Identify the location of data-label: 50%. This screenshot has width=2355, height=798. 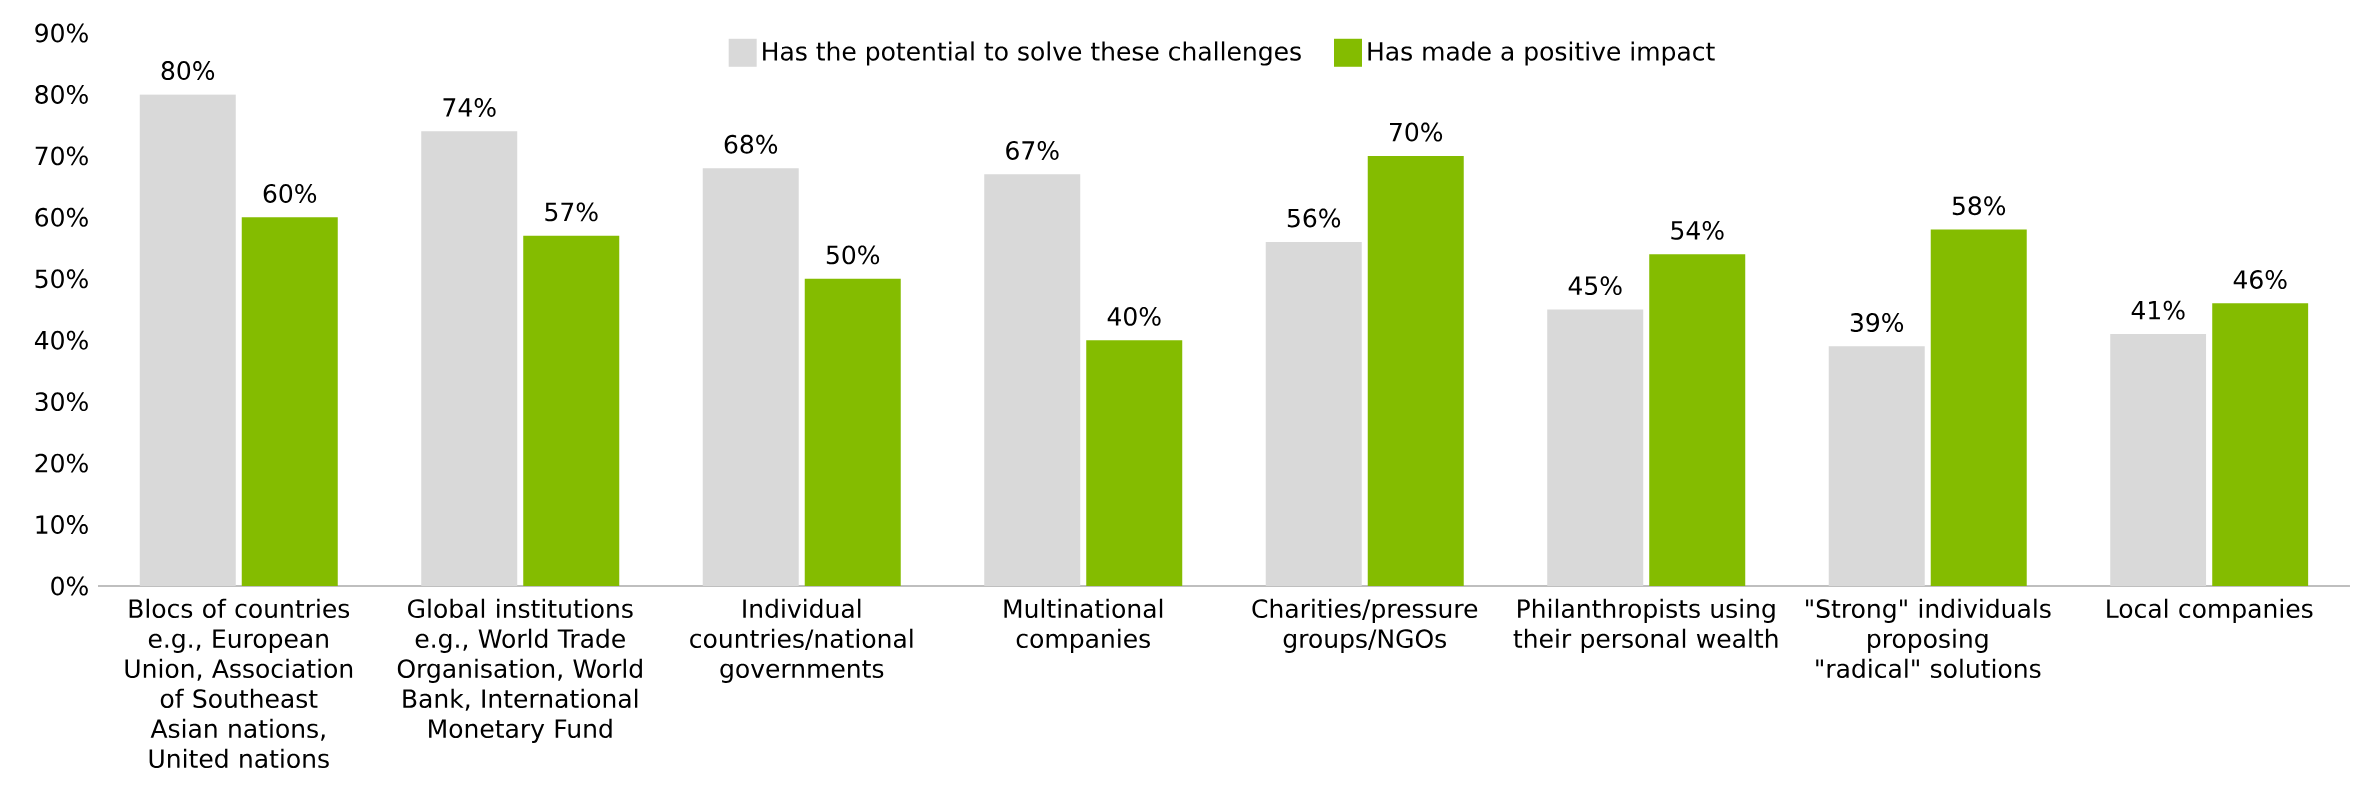
(853, 255).